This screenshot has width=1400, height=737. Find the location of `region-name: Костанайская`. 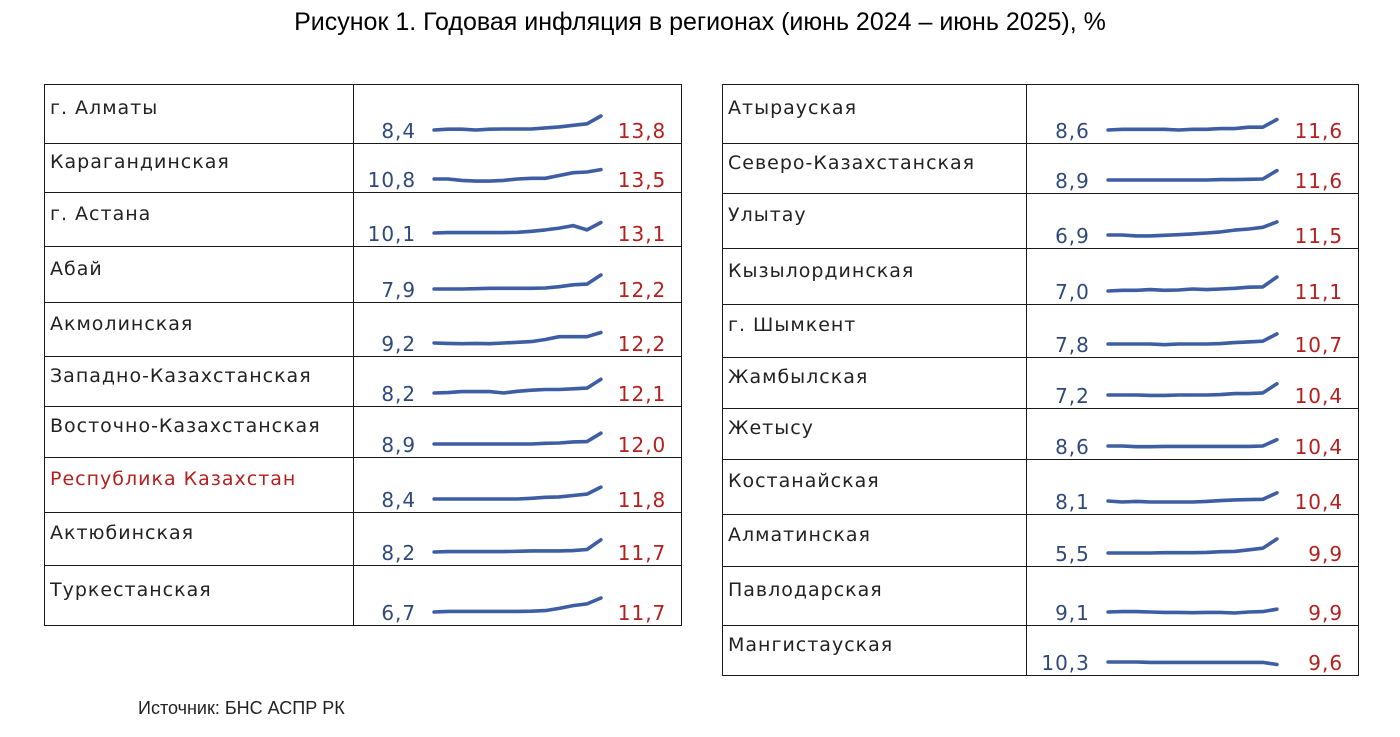

region-name: Костанайская is located at coordinates (804, 481).